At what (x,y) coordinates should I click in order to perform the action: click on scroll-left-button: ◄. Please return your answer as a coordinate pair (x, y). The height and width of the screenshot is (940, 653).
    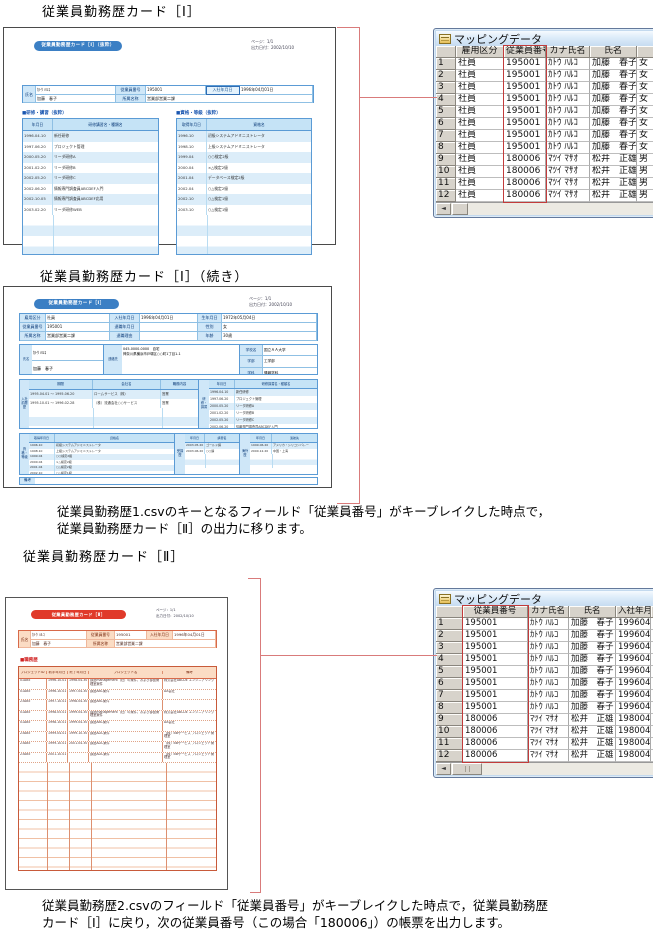
    Looking at the image, I should click on (443, 209).